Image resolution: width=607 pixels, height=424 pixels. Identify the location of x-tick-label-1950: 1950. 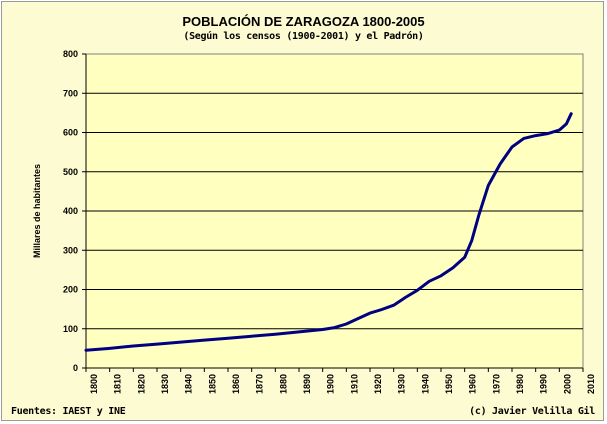
(449, 384).